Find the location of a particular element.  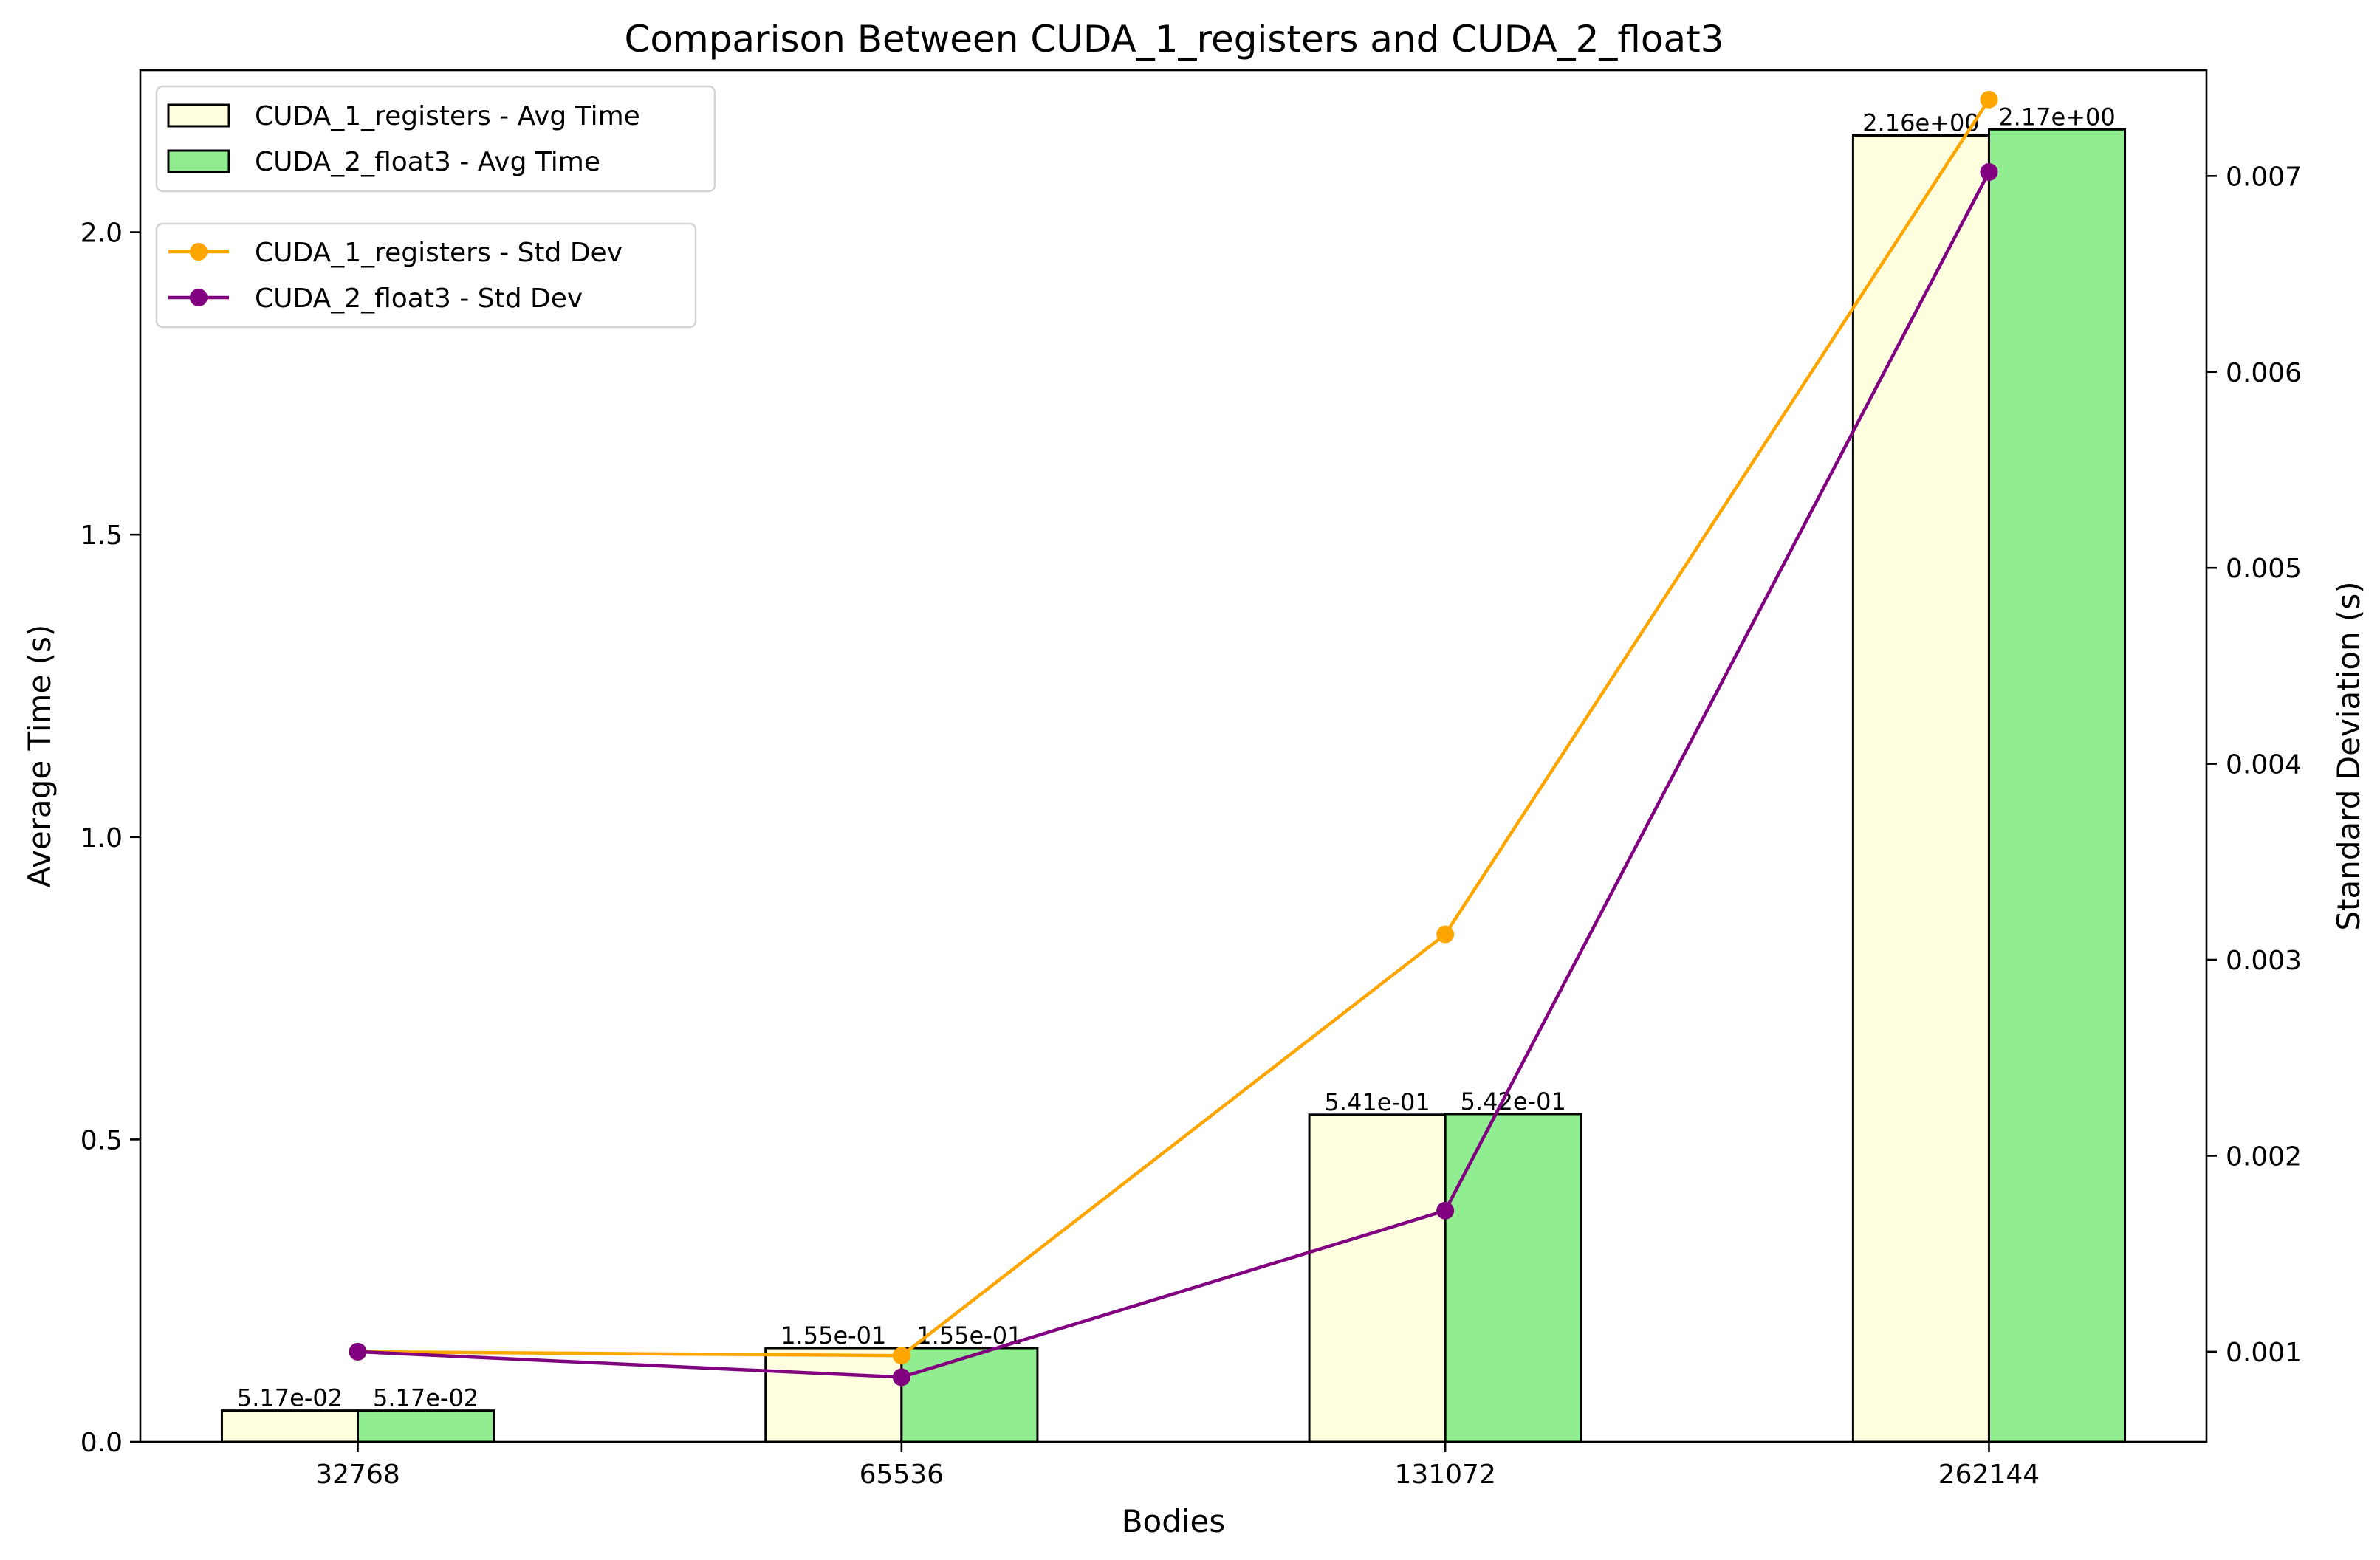

bar-value-label: 5.42e-01 is located at coordinates (1513, 1101).